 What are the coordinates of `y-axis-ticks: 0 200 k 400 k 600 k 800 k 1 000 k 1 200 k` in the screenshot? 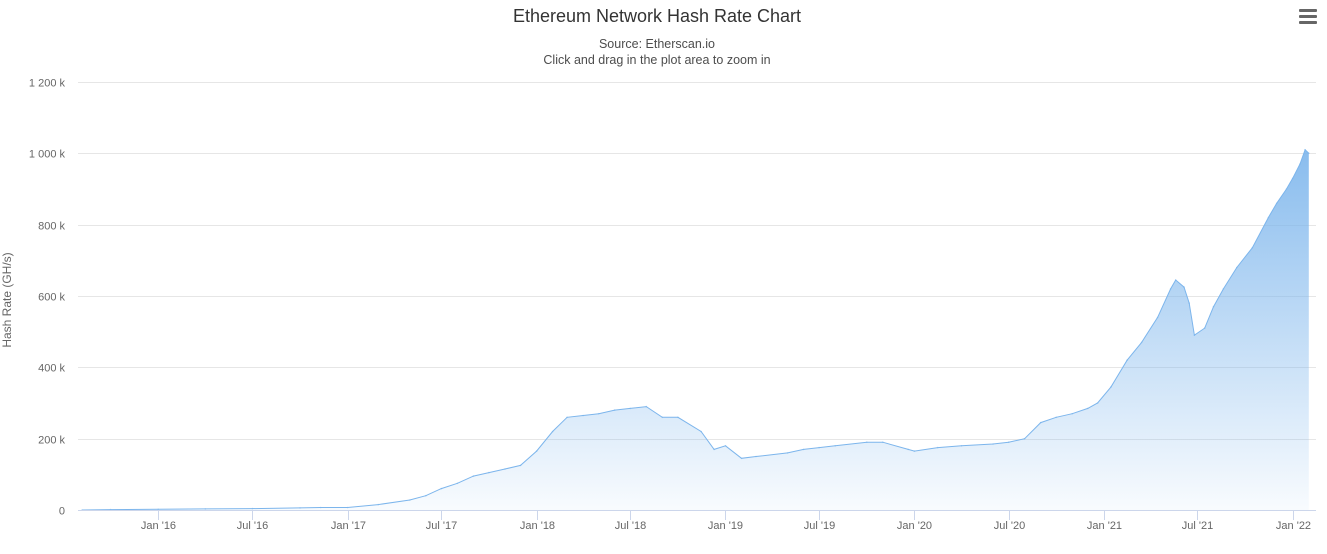 It's located at (47, 298).